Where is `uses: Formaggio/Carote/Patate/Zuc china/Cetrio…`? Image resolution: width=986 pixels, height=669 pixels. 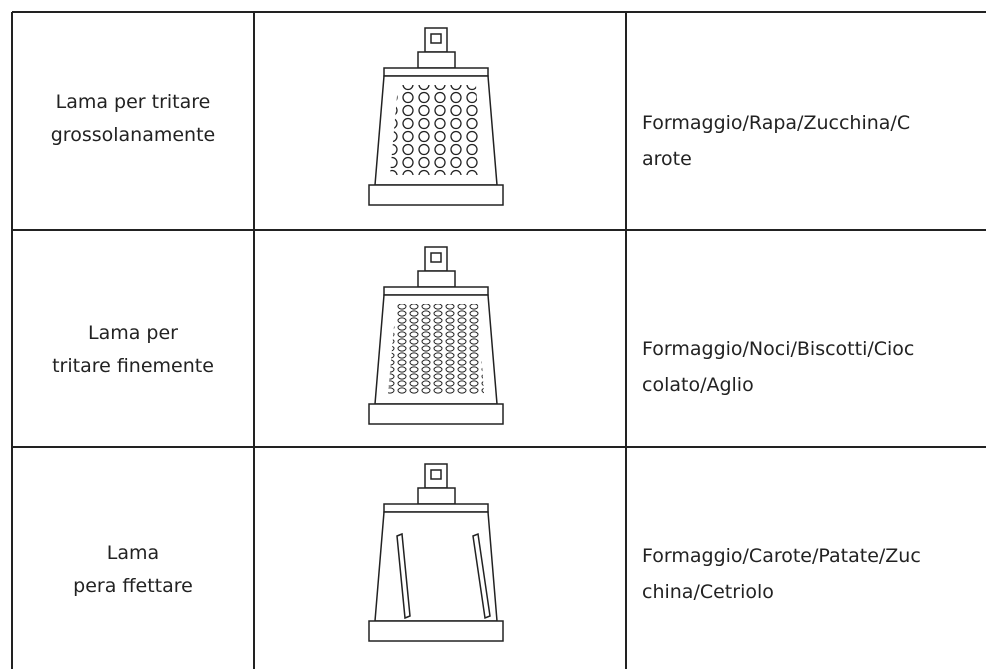
uses: Formaggio/Carote/Patate/Zuc china/Cetrio… is located at coordinates (781, 574).